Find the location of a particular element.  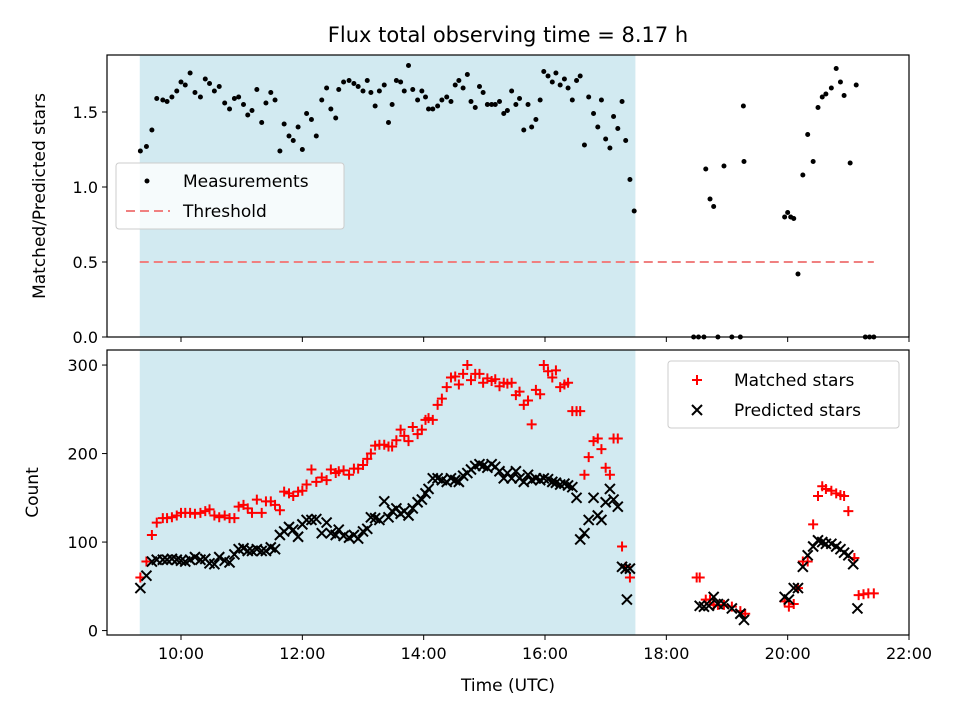

y-tick-label: 0.5 is located at coordinates (85, 262).